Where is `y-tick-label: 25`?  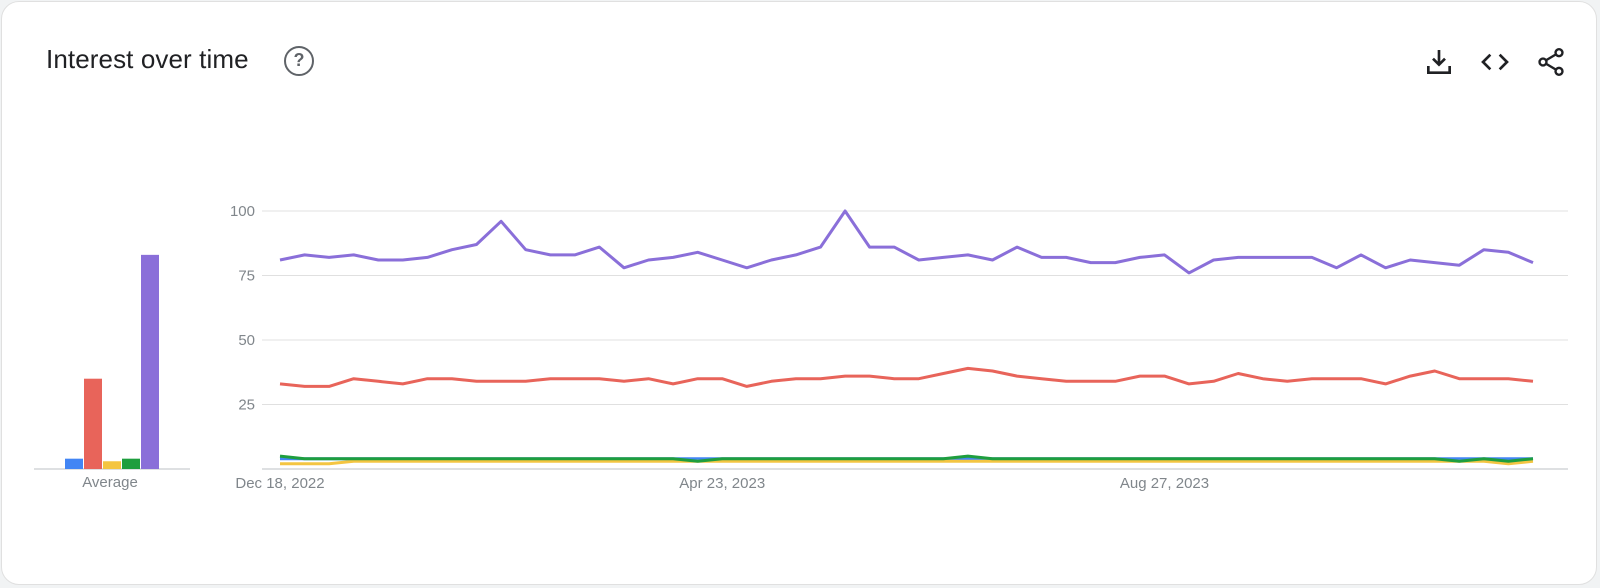
y-tick-label: 25 is located at coordinates (246, 405).